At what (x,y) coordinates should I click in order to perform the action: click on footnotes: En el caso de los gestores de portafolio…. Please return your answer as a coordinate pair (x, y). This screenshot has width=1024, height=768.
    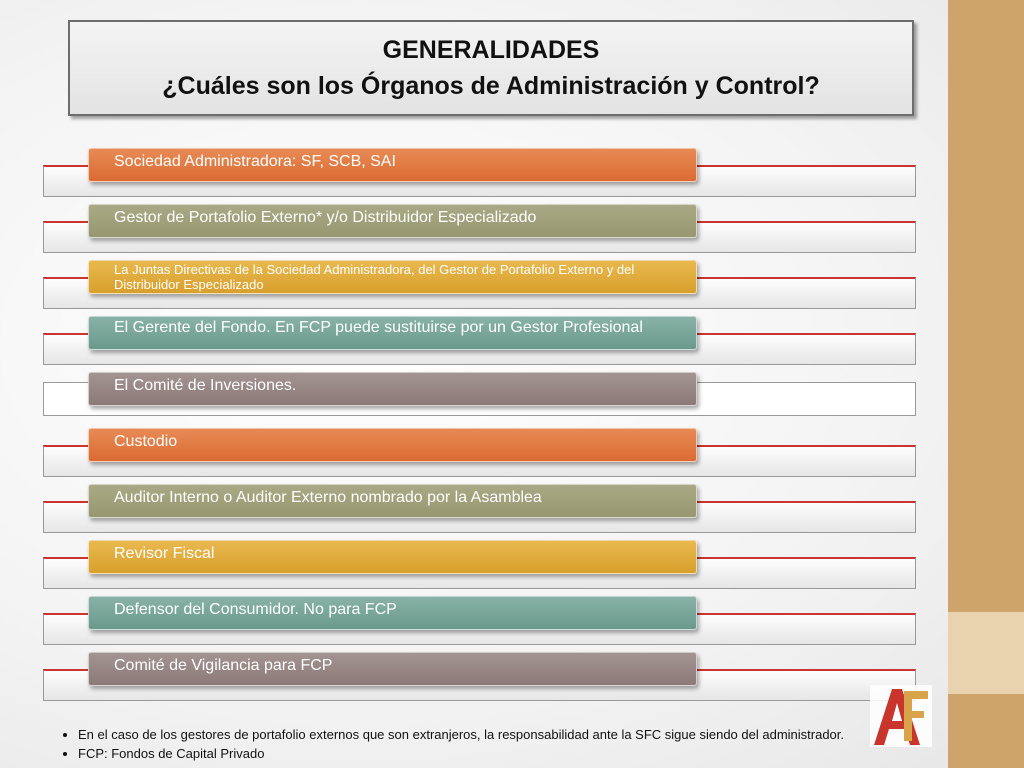
    Looking at the image, I should click on (533, 744).